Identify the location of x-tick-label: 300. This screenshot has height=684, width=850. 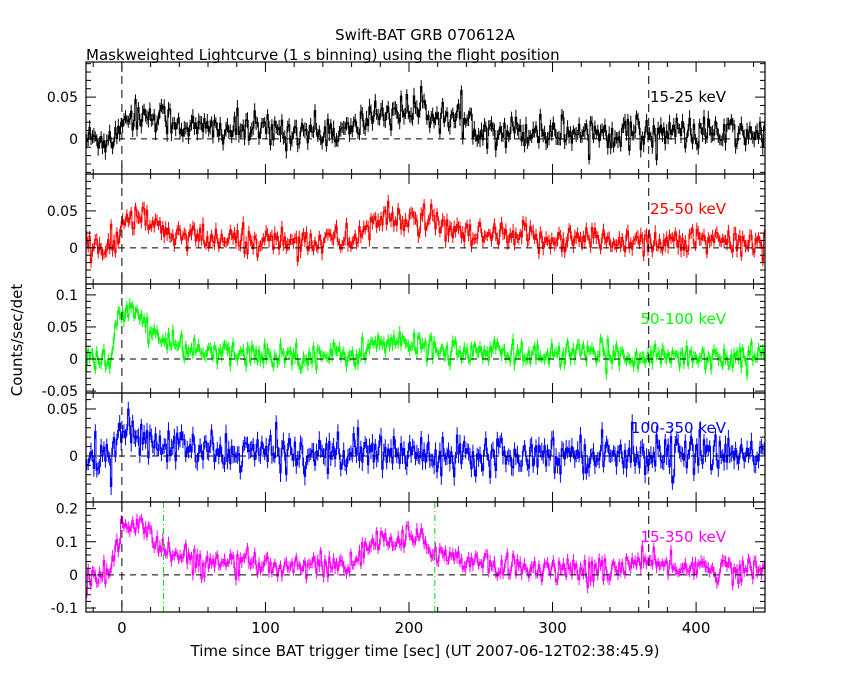
(552, 628).